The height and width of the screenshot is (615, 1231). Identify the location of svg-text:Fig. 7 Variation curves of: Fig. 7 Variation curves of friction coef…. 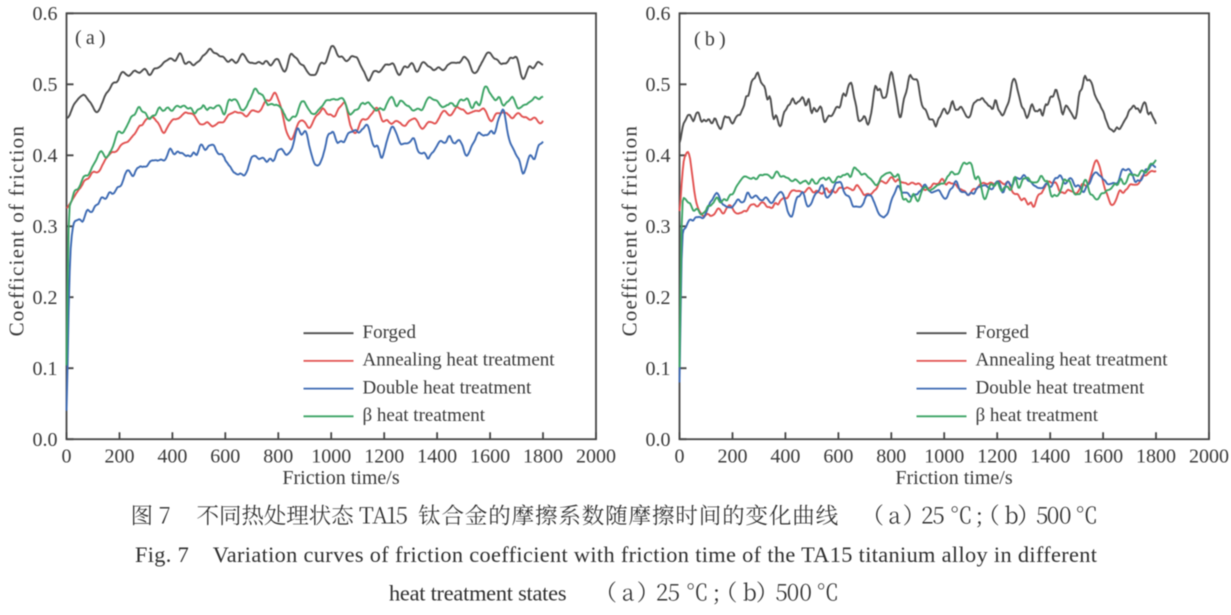
(616, 554).